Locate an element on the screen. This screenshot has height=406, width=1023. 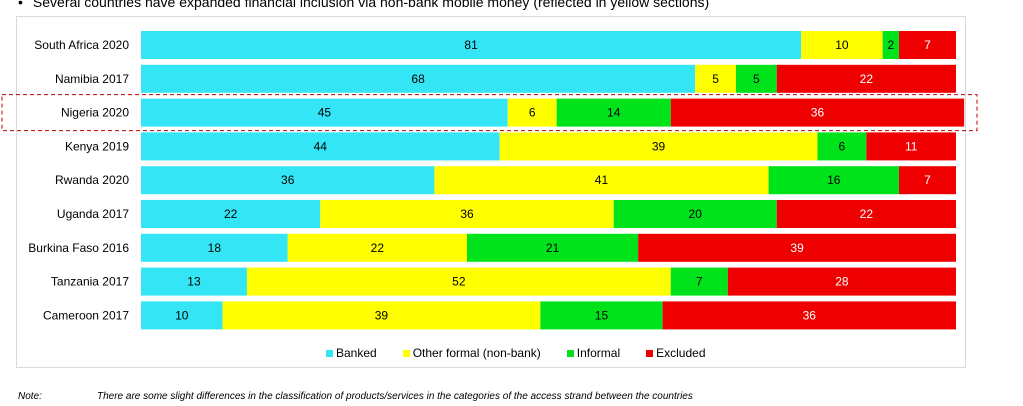
data-label-informal-burkina-faso-2016: 21 is located at coordinates (553, 248).